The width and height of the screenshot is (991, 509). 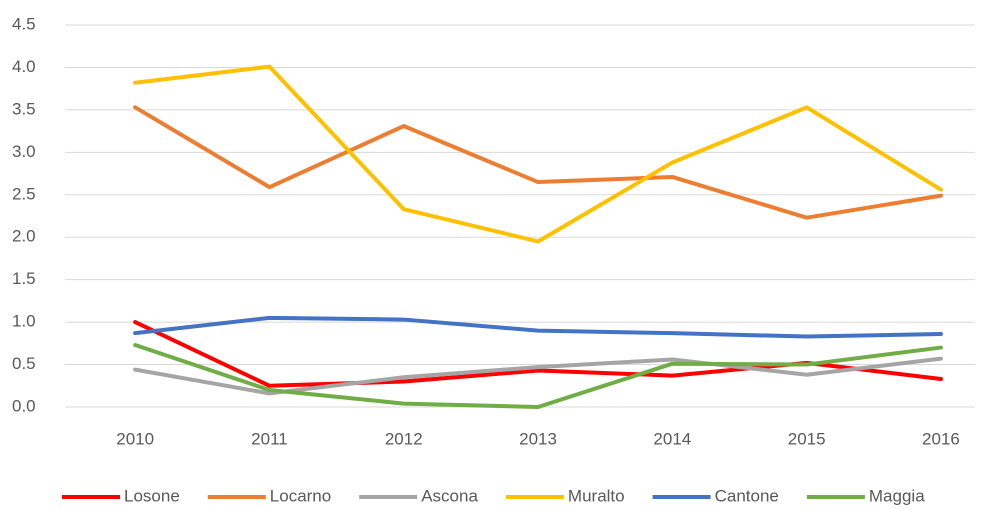 I want to click on y-tick-label: 3.0, so click(x=24, y=151).